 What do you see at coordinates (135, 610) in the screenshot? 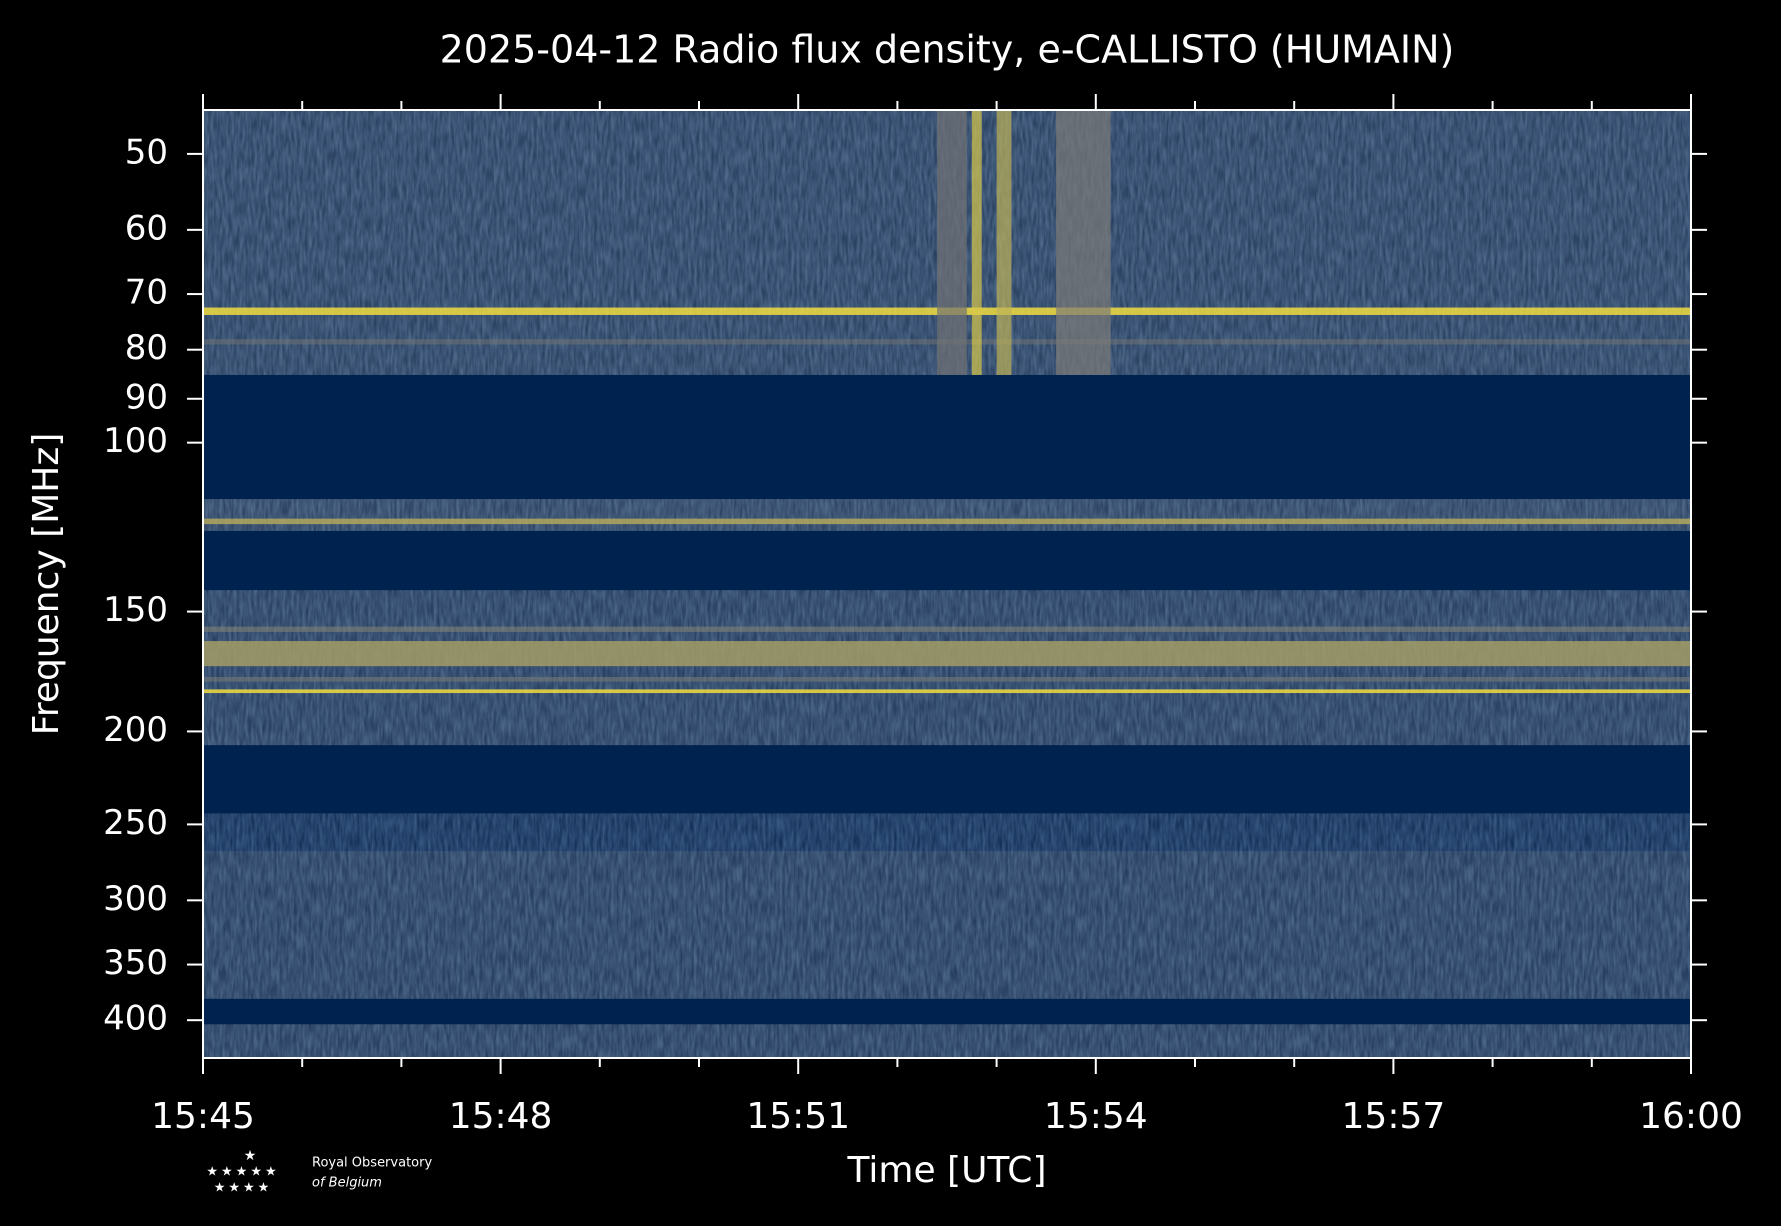
I see `y-tick-label: 150` at bounding box center [135, 610].